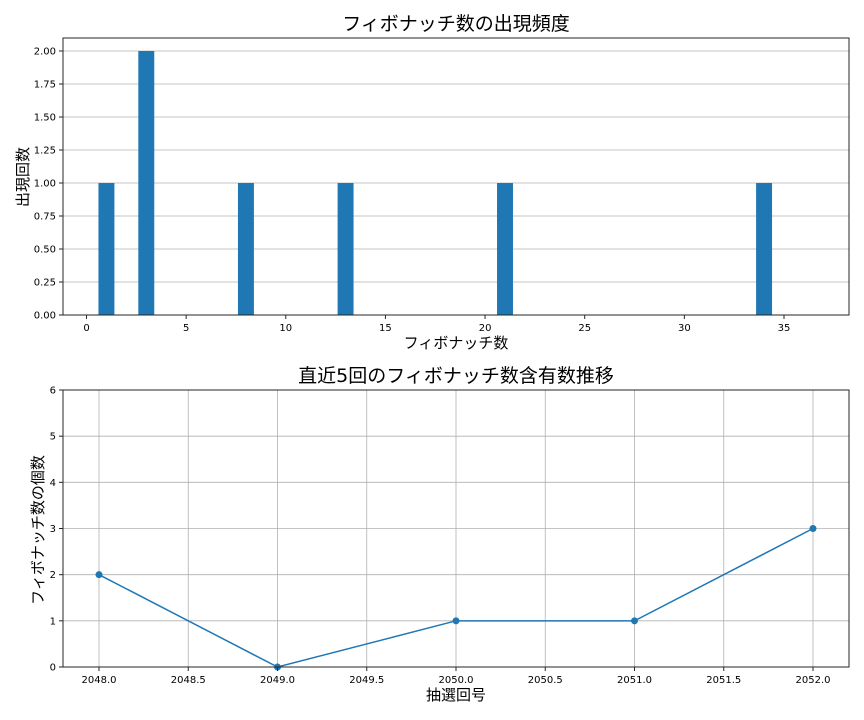 Image resolution: width=864 pixels, height=720 pixels. Describe the element at coordinates (45, 52) in the screenshot. I see `y-tick-label: 2.00` at that location.